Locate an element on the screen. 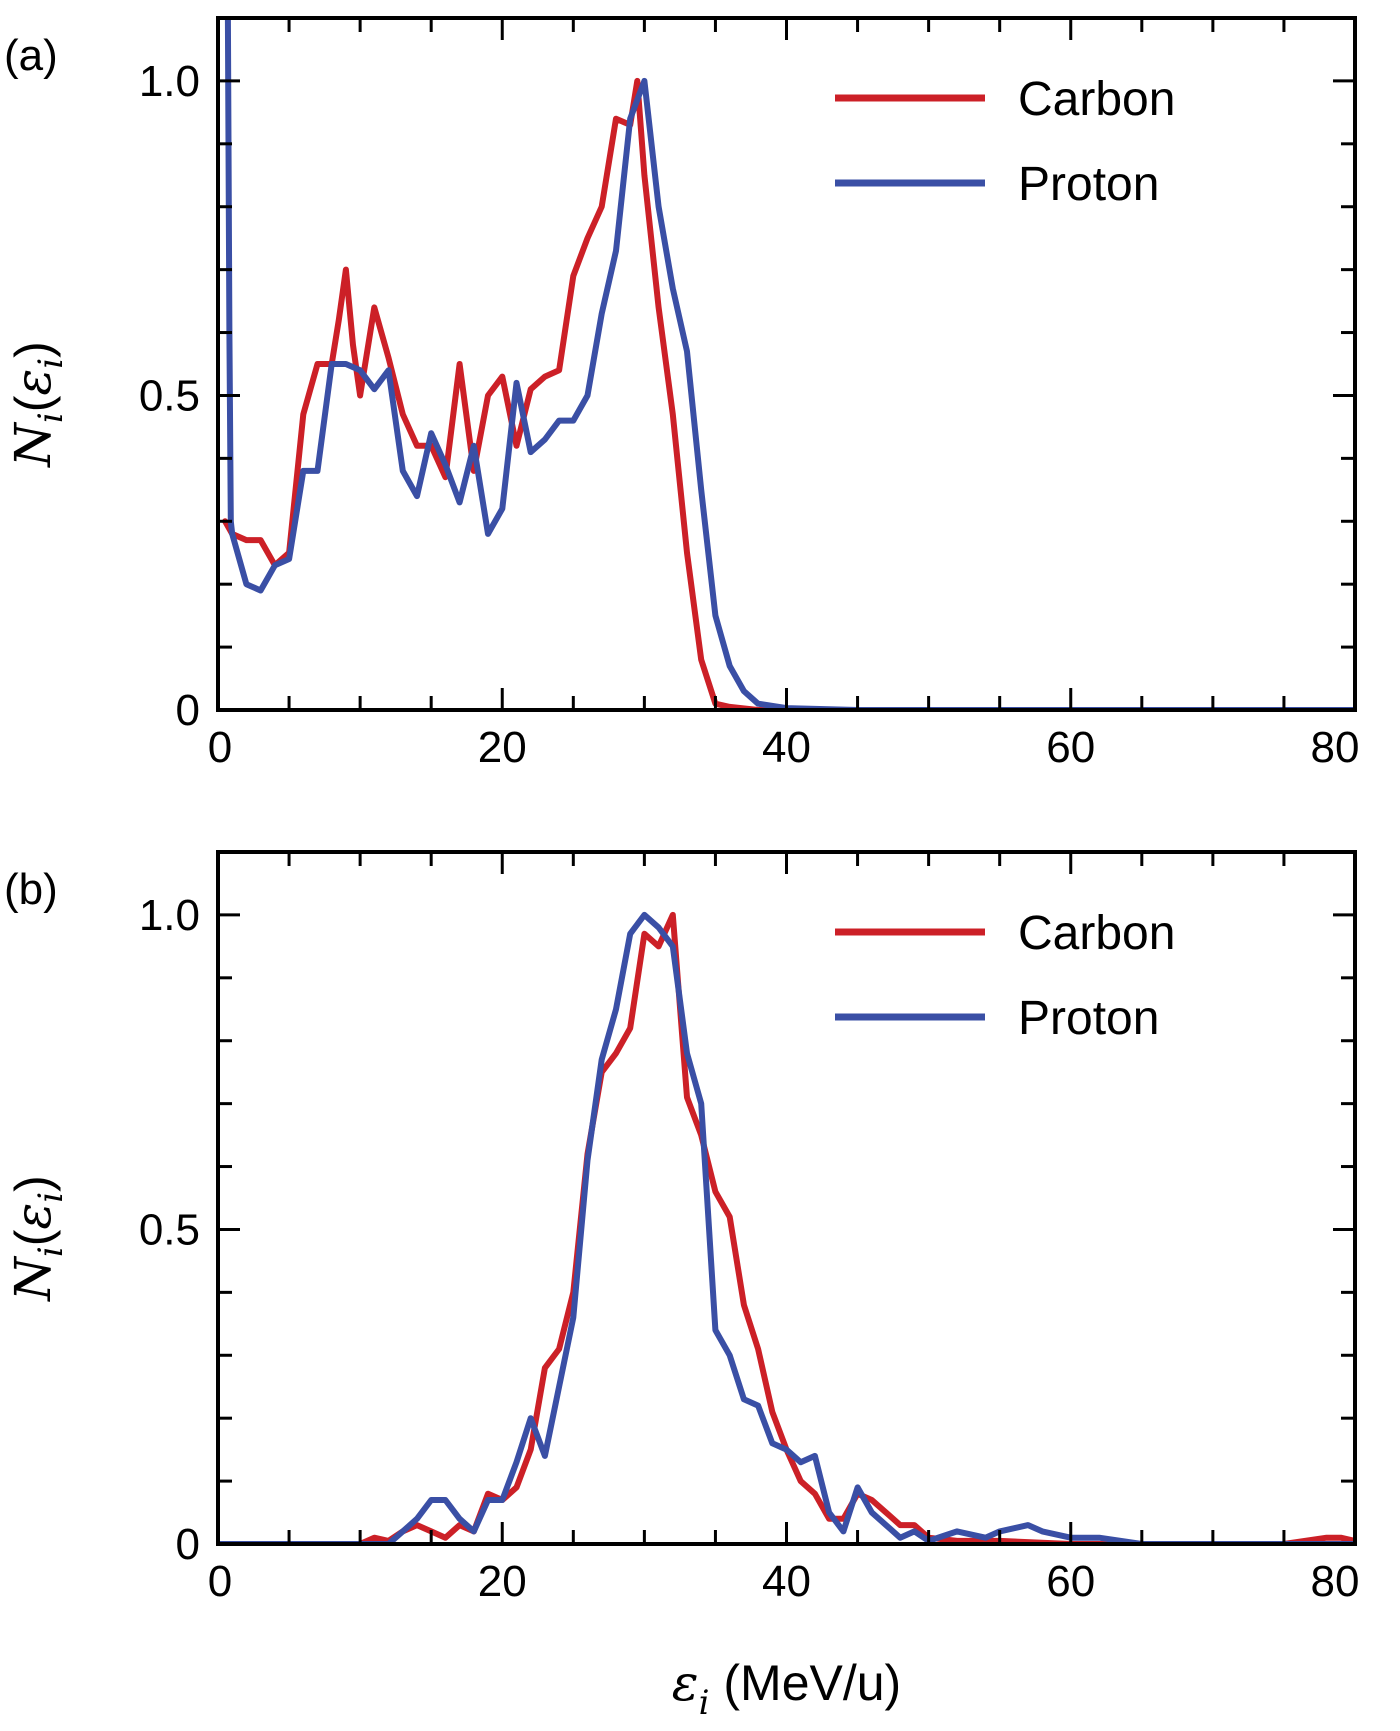  x-axis-label-unit: (MeV/u) is located at coordinates (806, 1683).